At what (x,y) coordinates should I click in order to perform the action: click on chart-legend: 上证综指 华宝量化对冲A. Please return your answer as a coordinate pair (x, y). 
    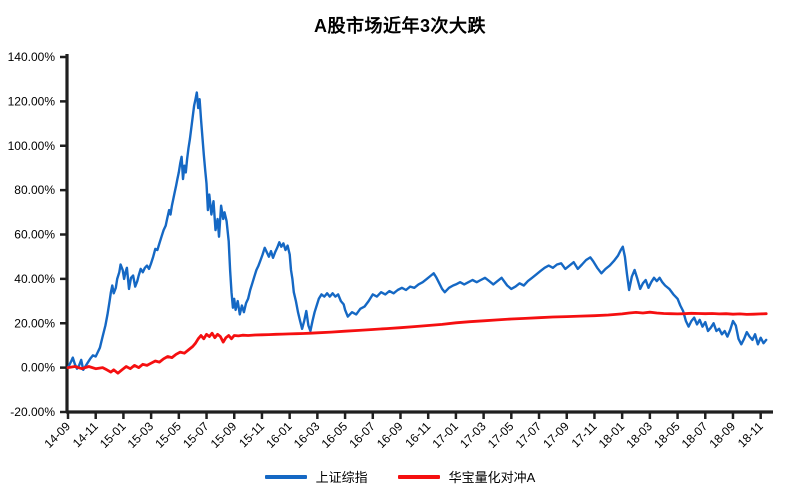
    Looking at the image, I should click on (400, 476).